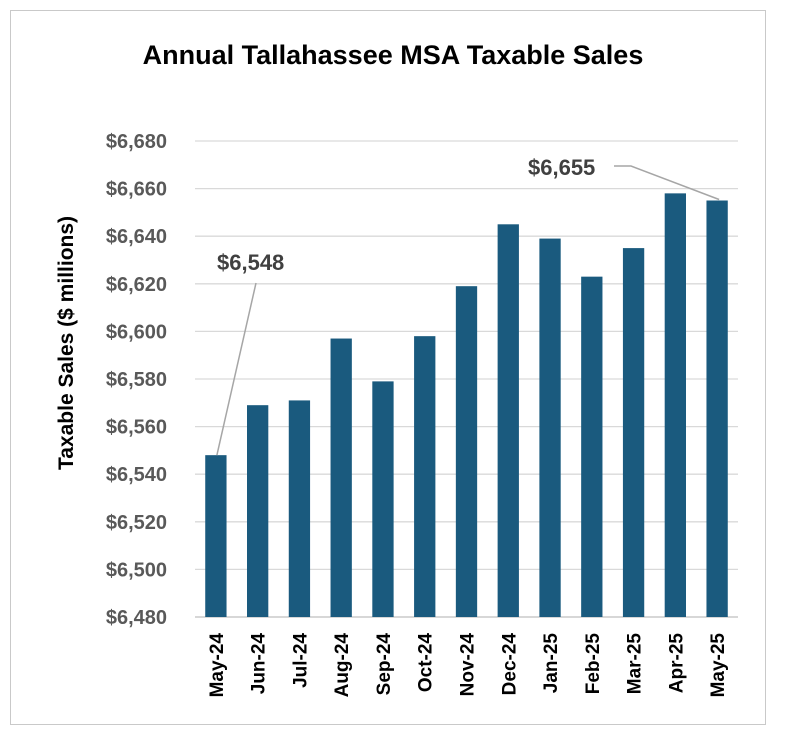 The image size is (786, 737). I want to click on x-tick-label: Feb-25, so click(593, 664).